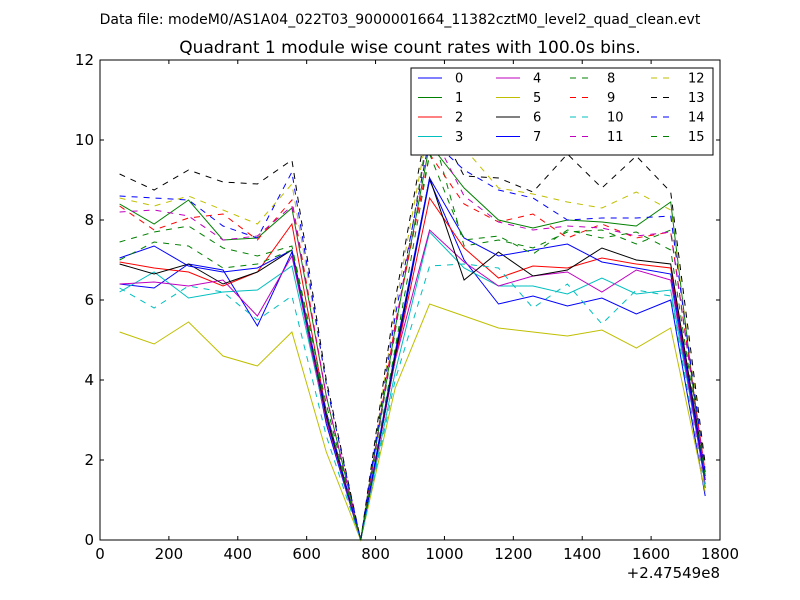  What do you see at coordinates (720, 554) in the screenshot?
I see `x-tick-label: 1800` at bounding box center [720, 554].